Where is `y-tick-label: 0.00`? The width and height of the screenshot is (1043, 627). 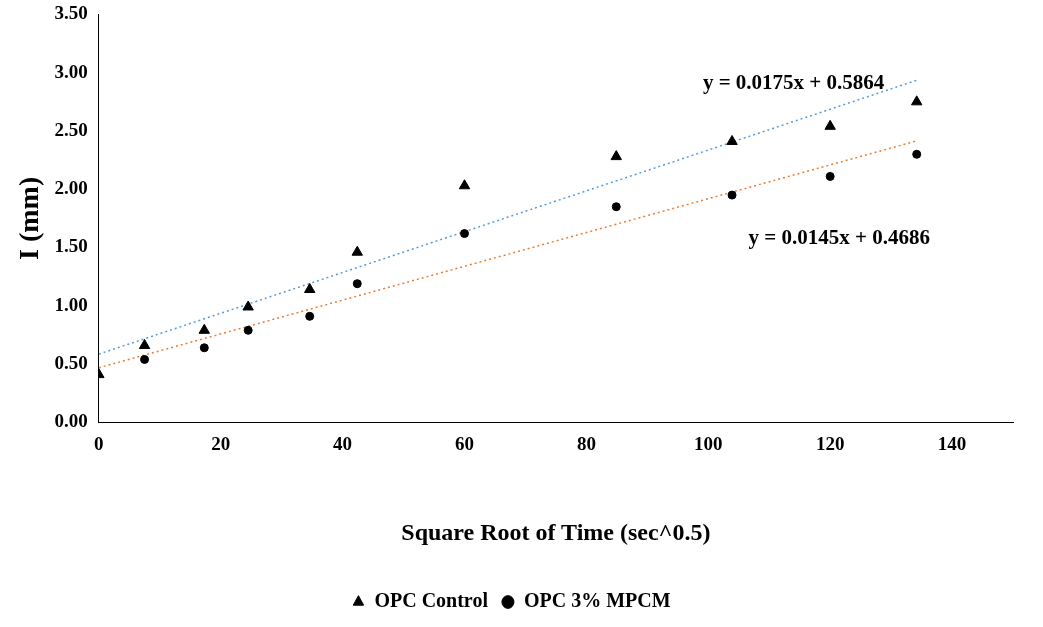
y-tick-label: 0.00 is located at coordinates (71, 421).